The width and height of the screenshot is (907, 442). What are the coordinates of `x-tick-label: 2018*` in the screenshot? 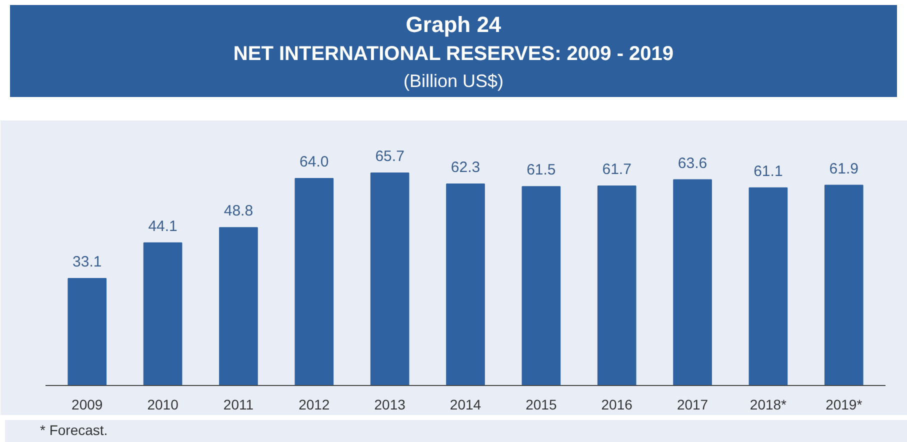 It's located at (769, 404).